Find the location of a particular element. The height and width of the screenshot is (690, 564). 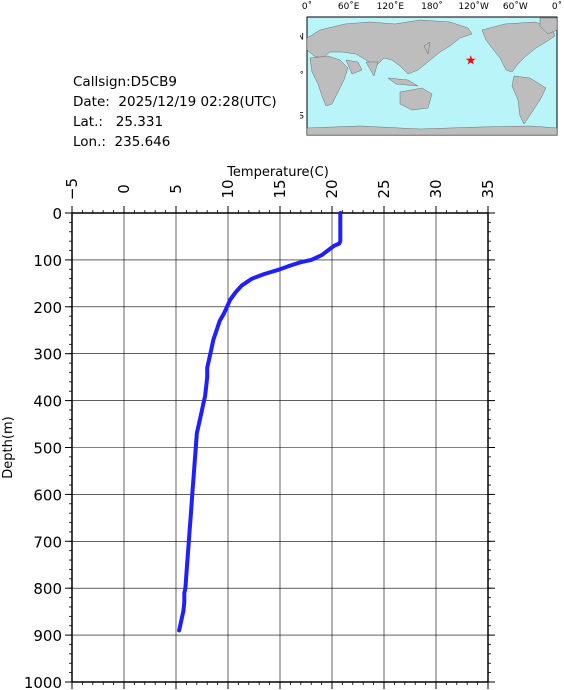

map-latitude-labels: 60˚N 0˚ 60˚S is located at coordinates (302, 77).